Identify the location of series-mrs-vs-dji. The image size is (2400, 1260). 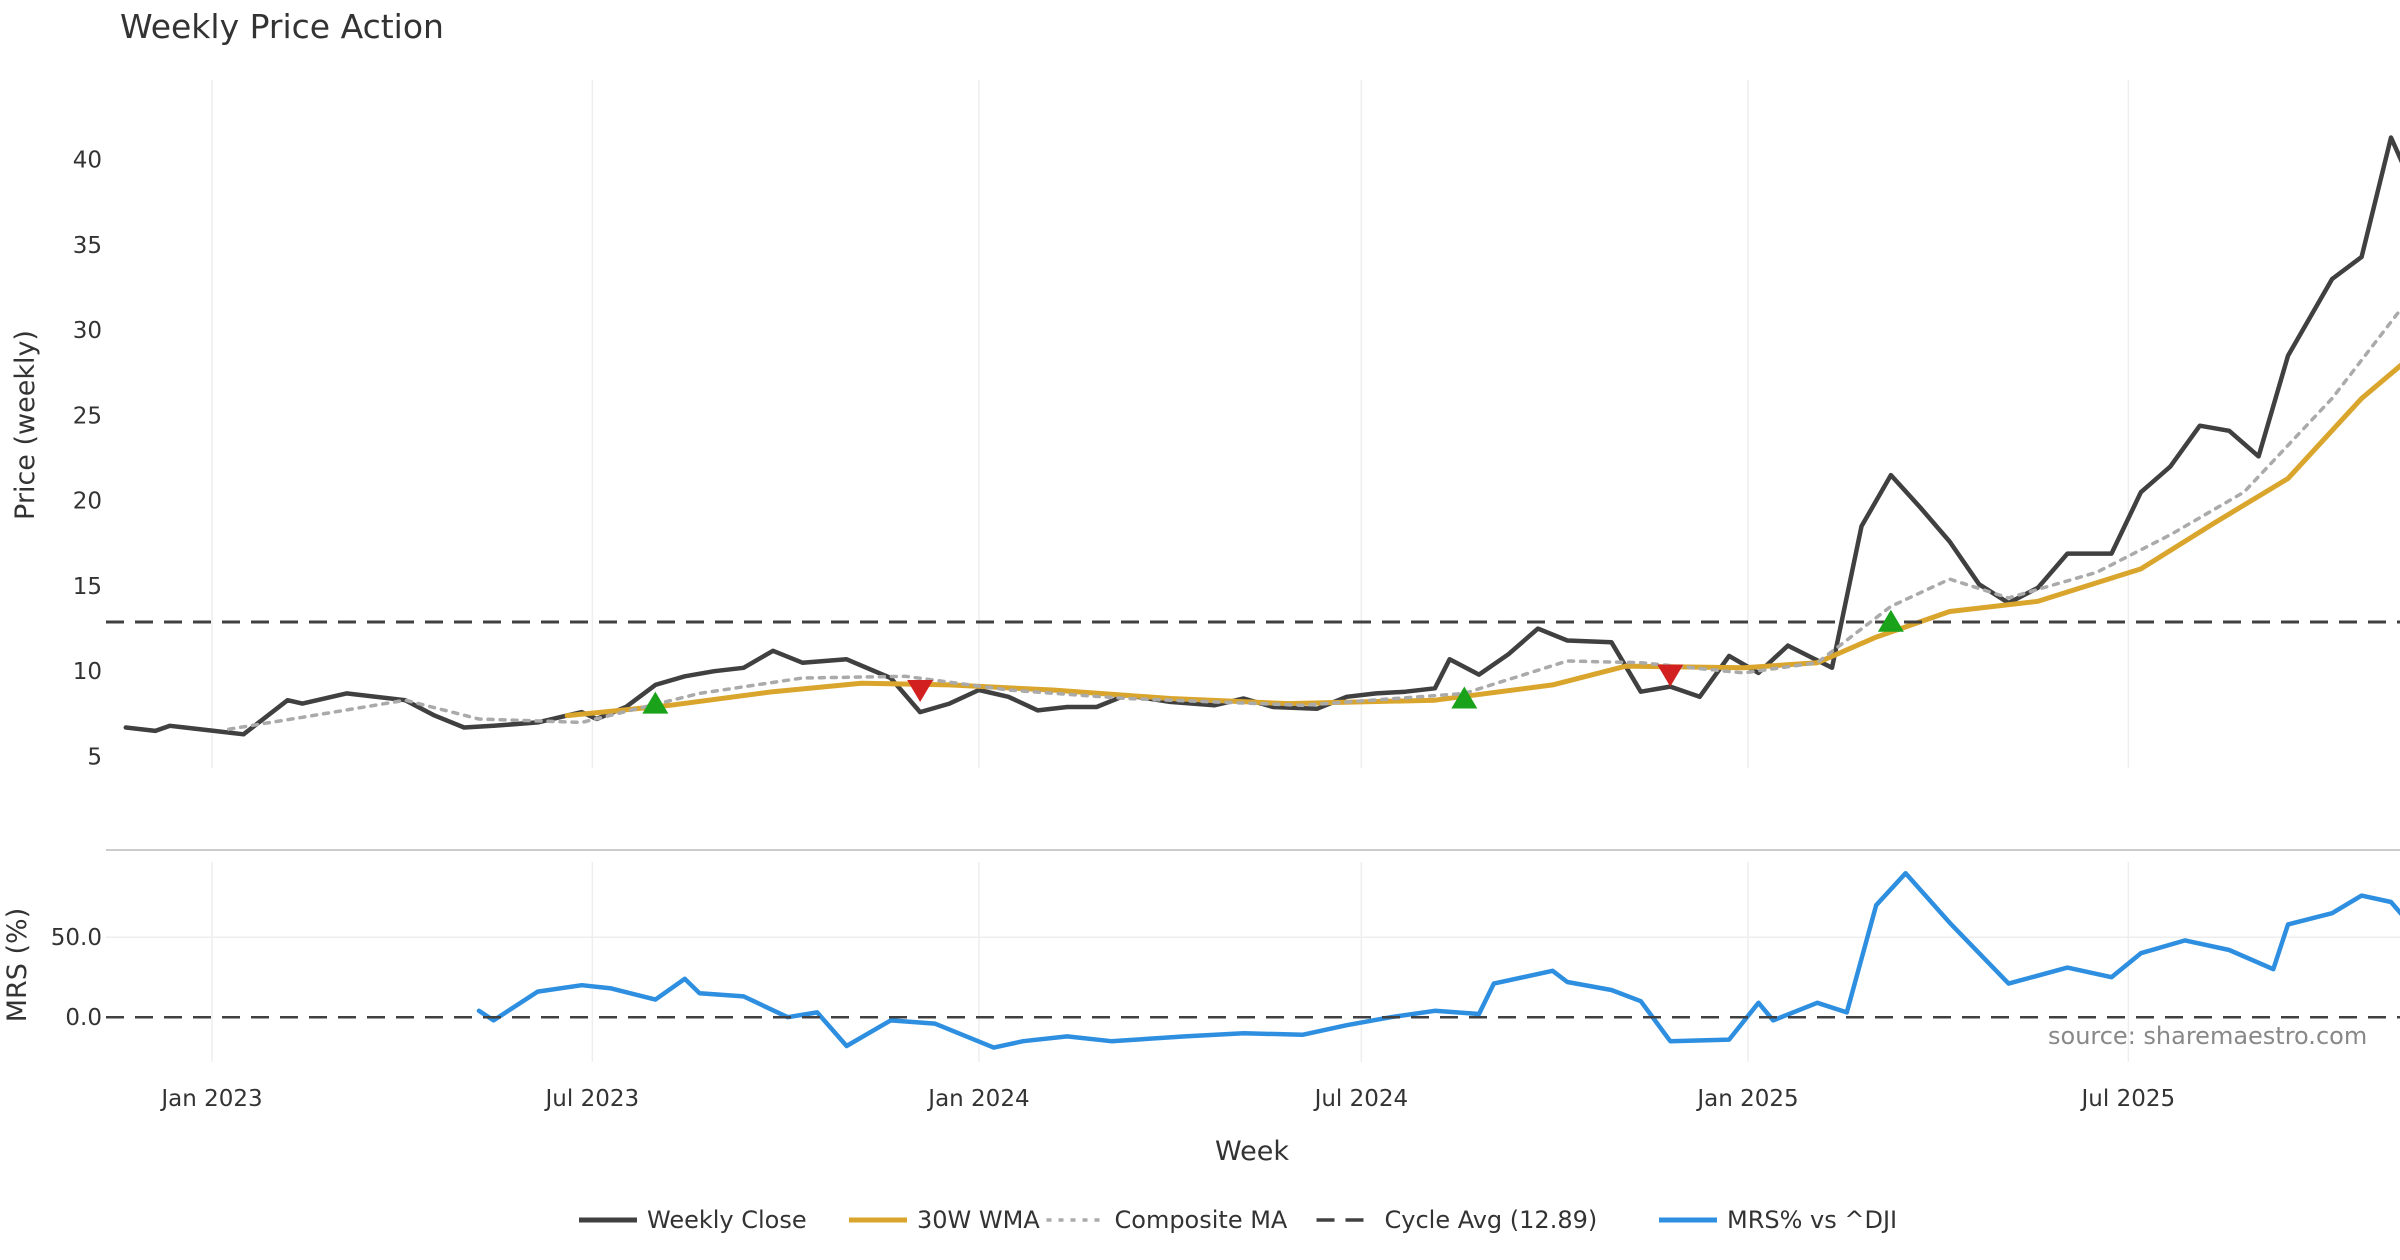
(1438, 960).